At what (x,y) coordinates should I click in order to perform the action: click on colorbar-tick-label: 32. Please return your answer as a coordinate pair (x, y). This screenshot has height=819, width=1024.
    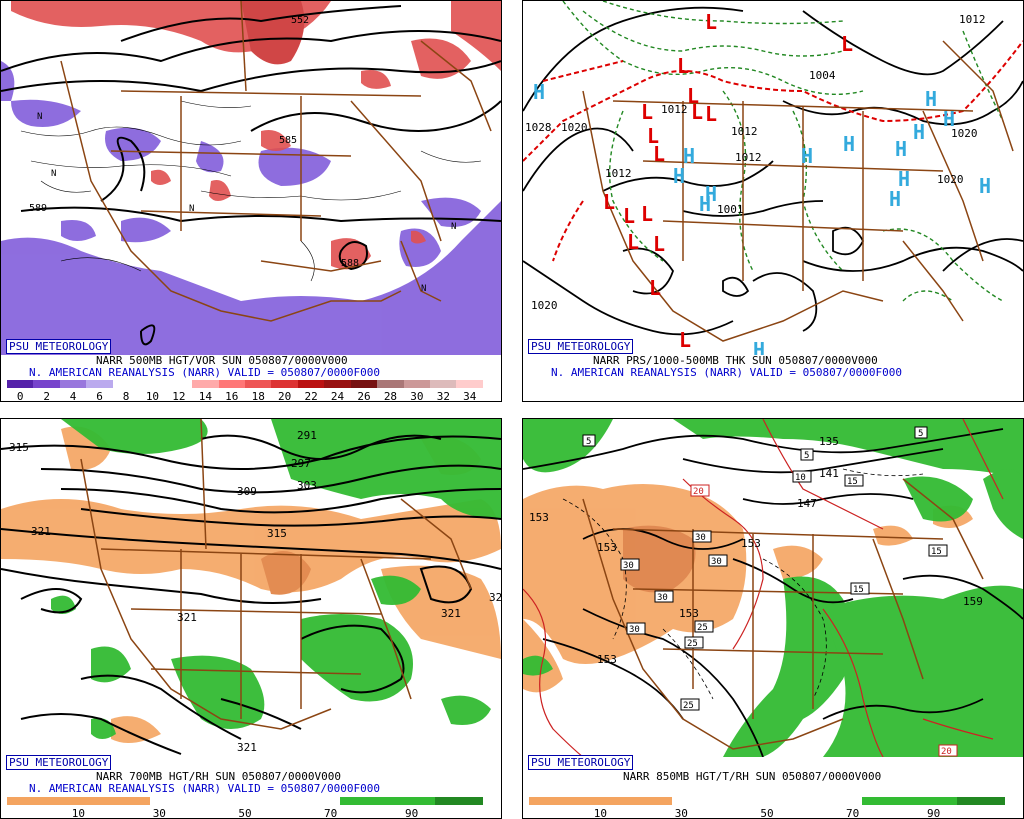
    Looking at the image, I should click on (443, 396).